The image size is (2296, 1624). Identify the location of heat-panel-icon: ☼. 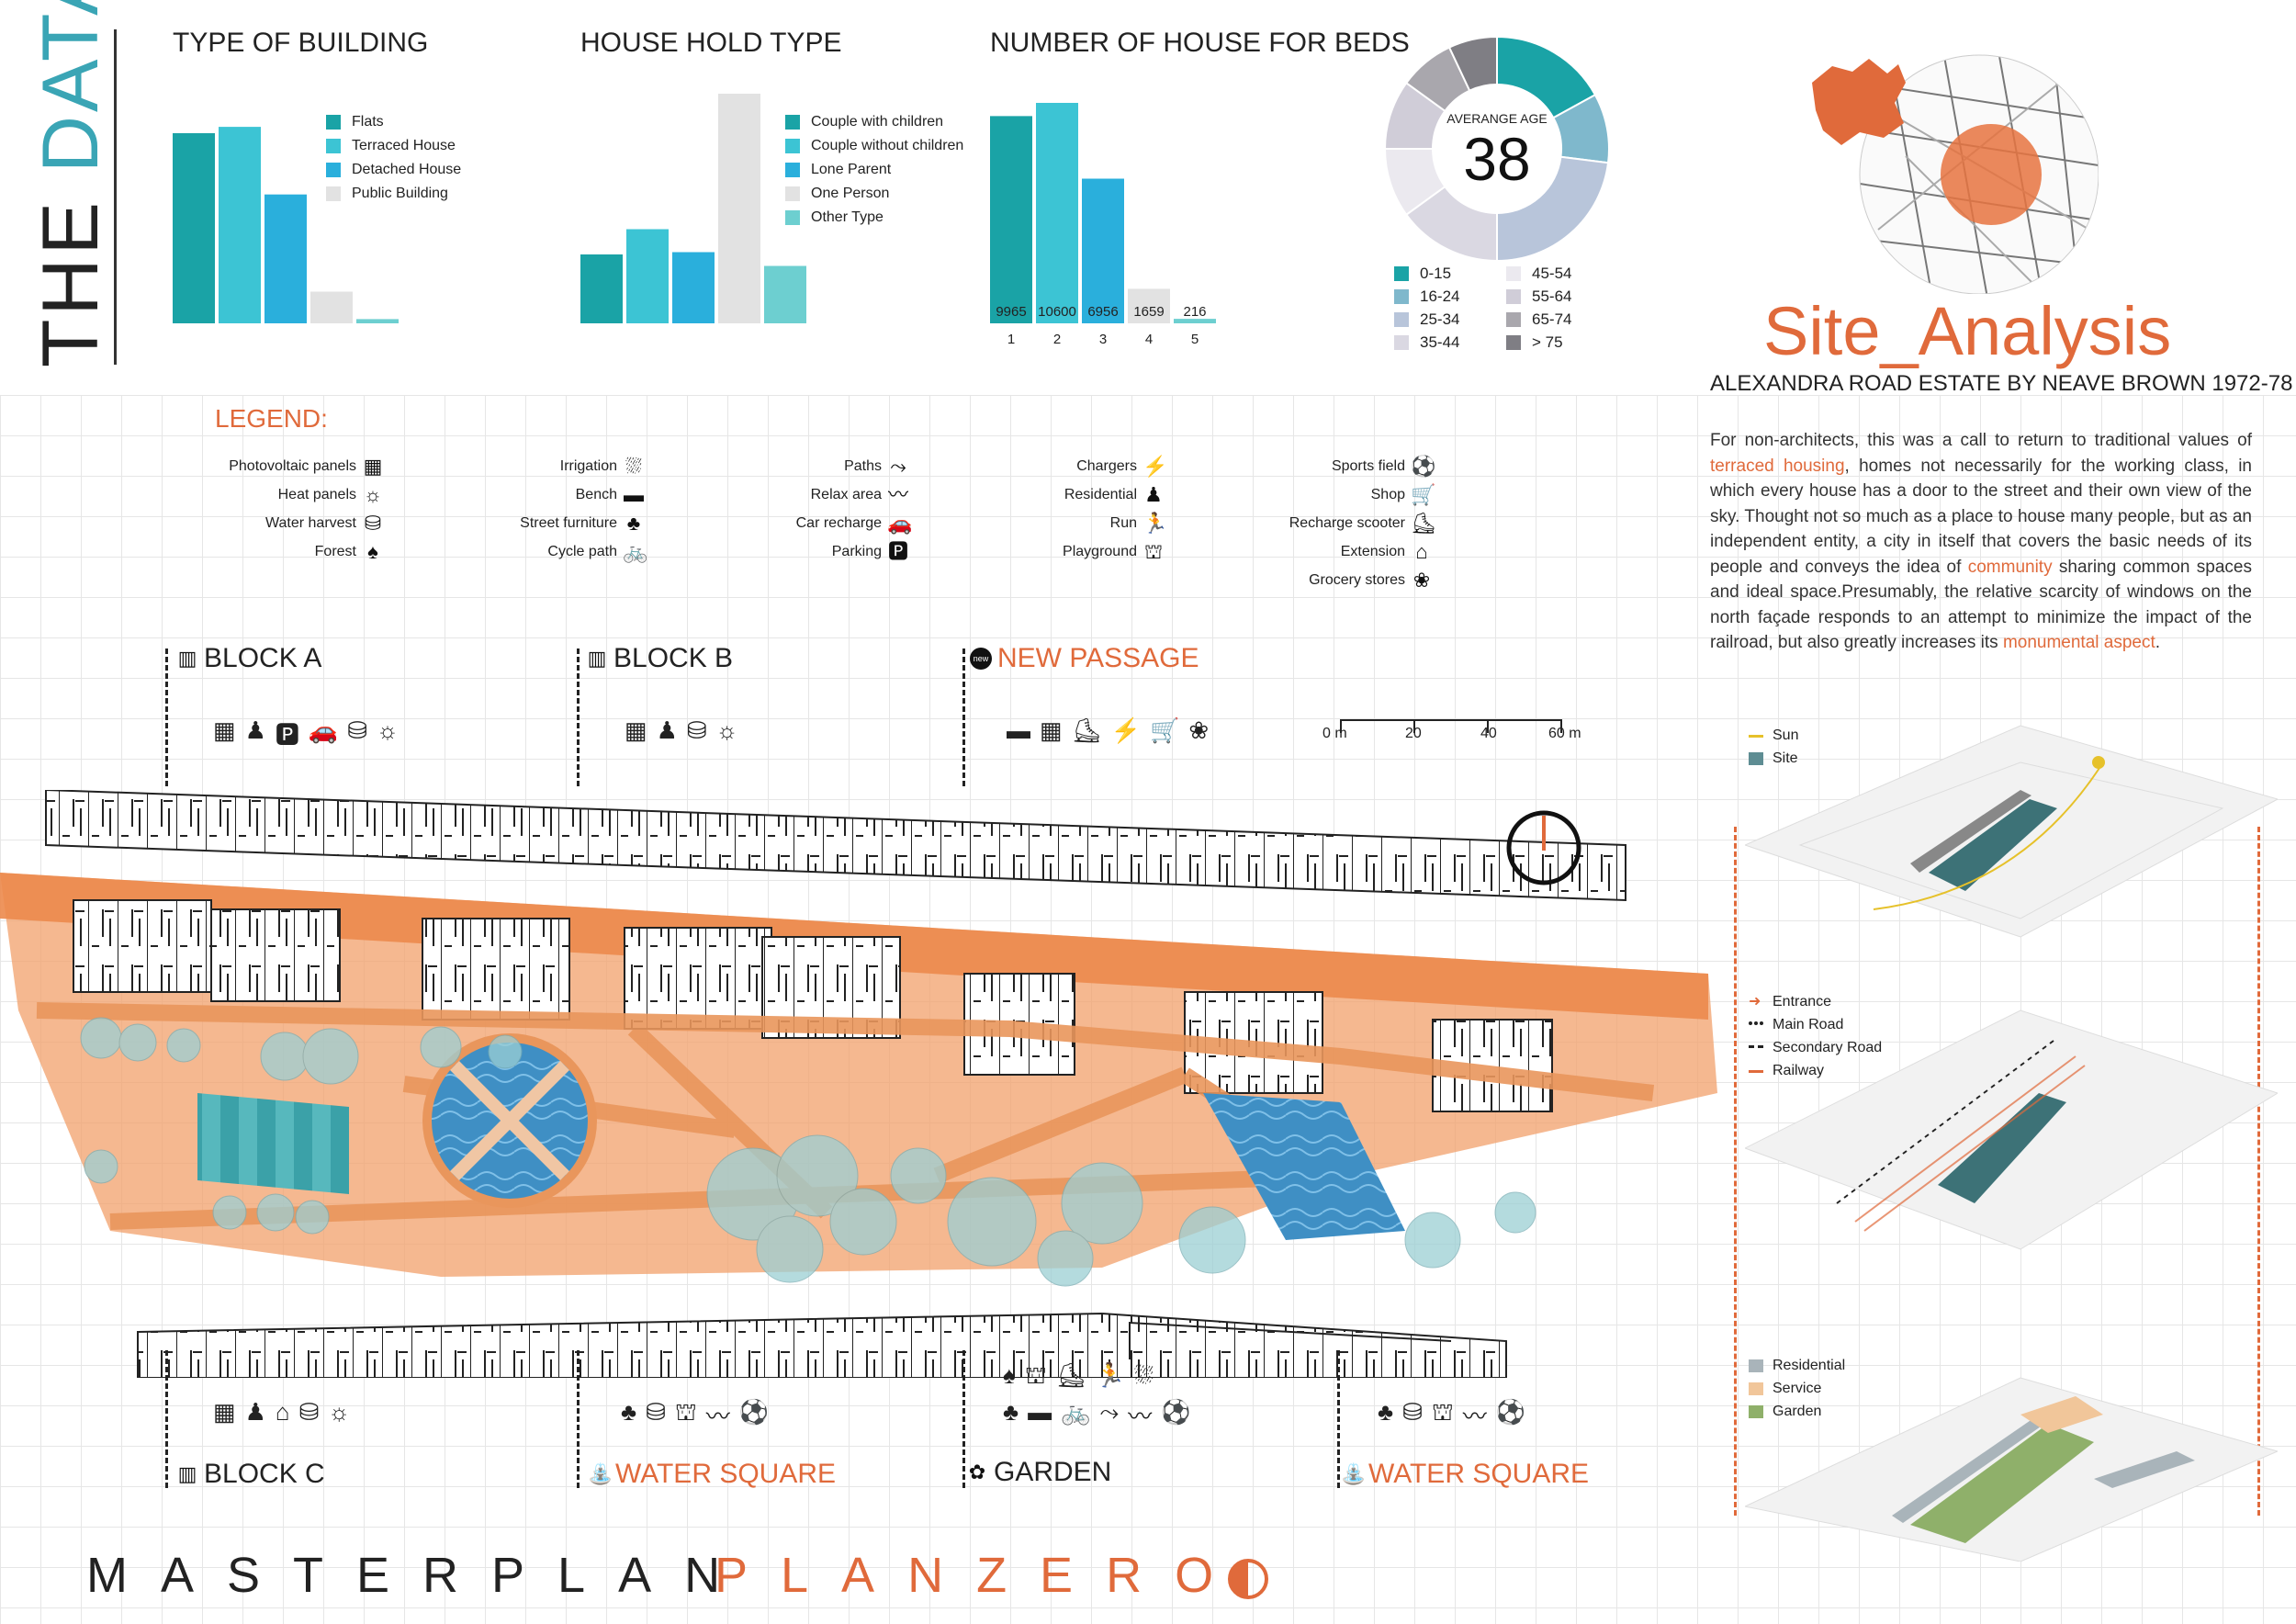
(339, 1412).